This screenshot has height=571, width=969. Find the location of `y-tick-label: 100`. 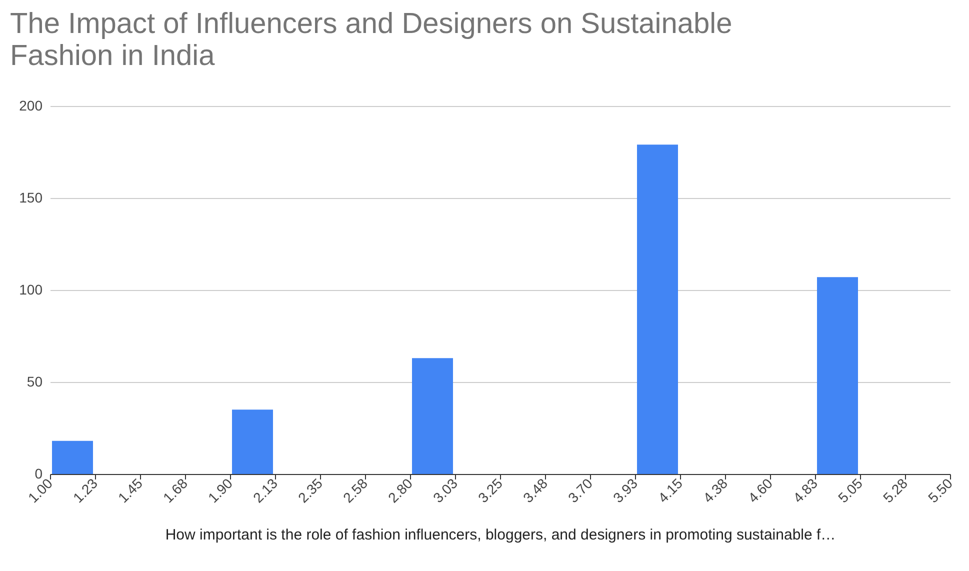

y-tick-label: 100 is located at coordinates (31, 290).